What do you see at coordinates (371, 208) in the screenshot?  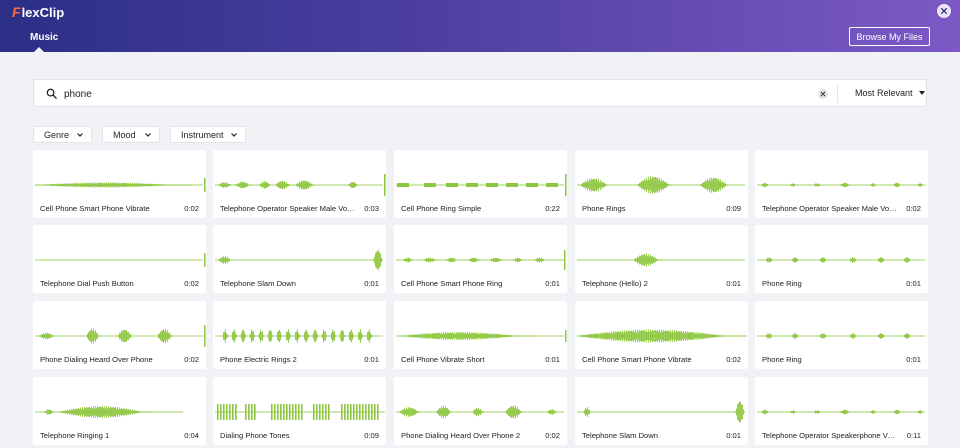 I see `track-duration: 0:03` at bounding box center [371, 208].